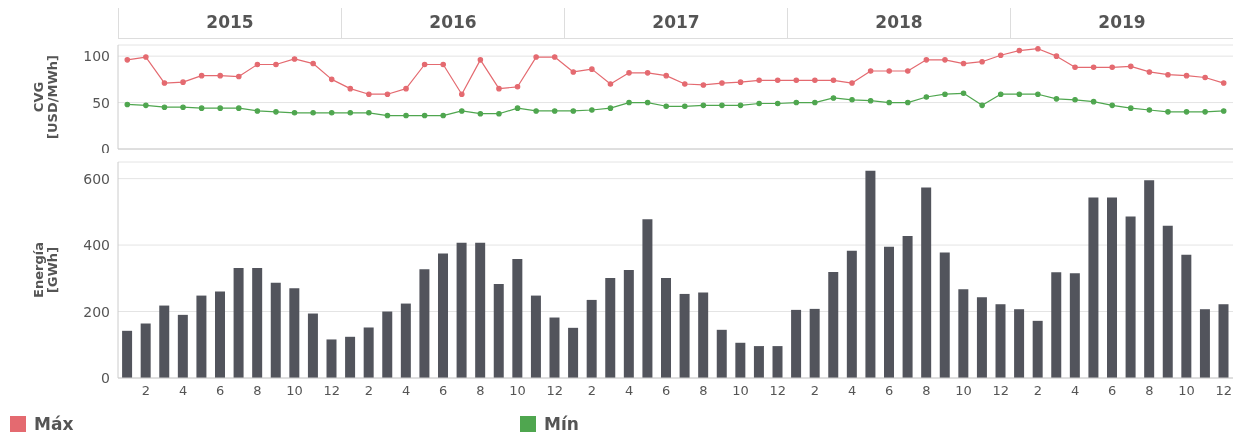  I want to click on text: 2015, so click(229, 23).